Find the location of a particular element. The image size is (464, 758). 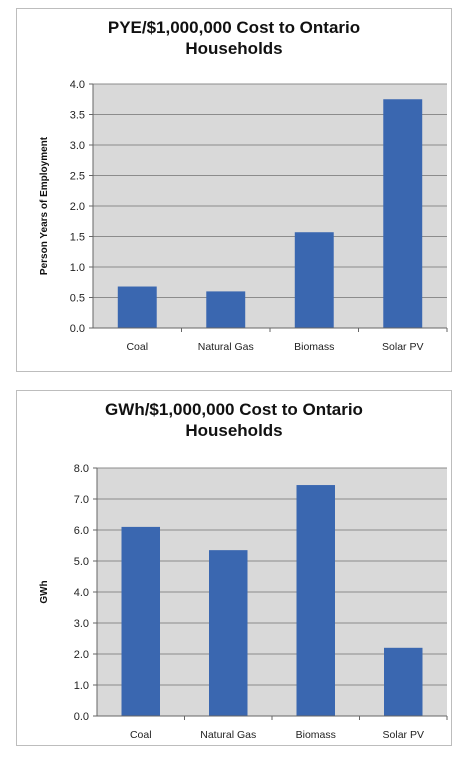

y-tick-label: 5.0 is located at coordinates (81, 562).